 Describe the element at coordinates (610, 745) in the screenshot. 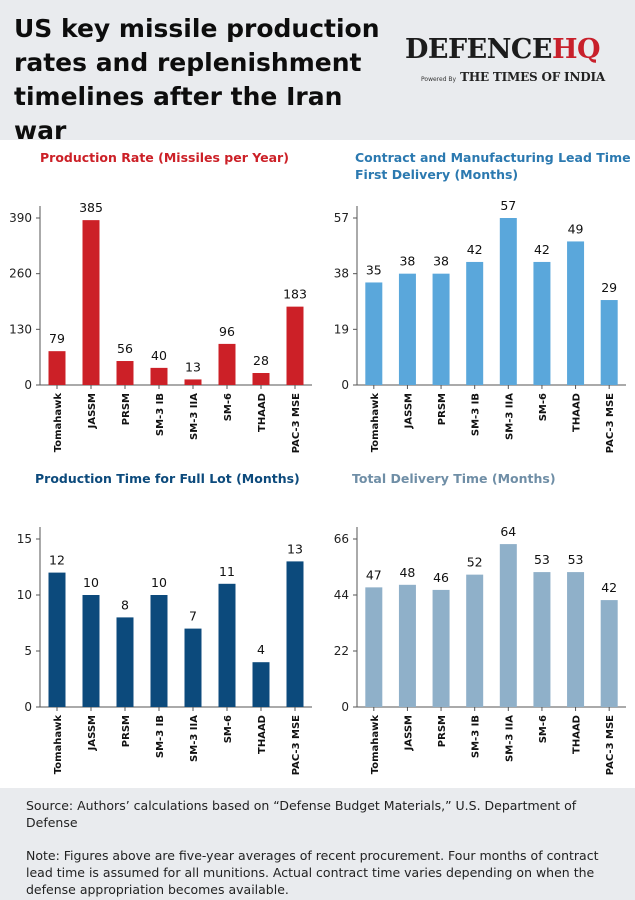

I see `x-tick-label: PAC-3 MSE` at that location.